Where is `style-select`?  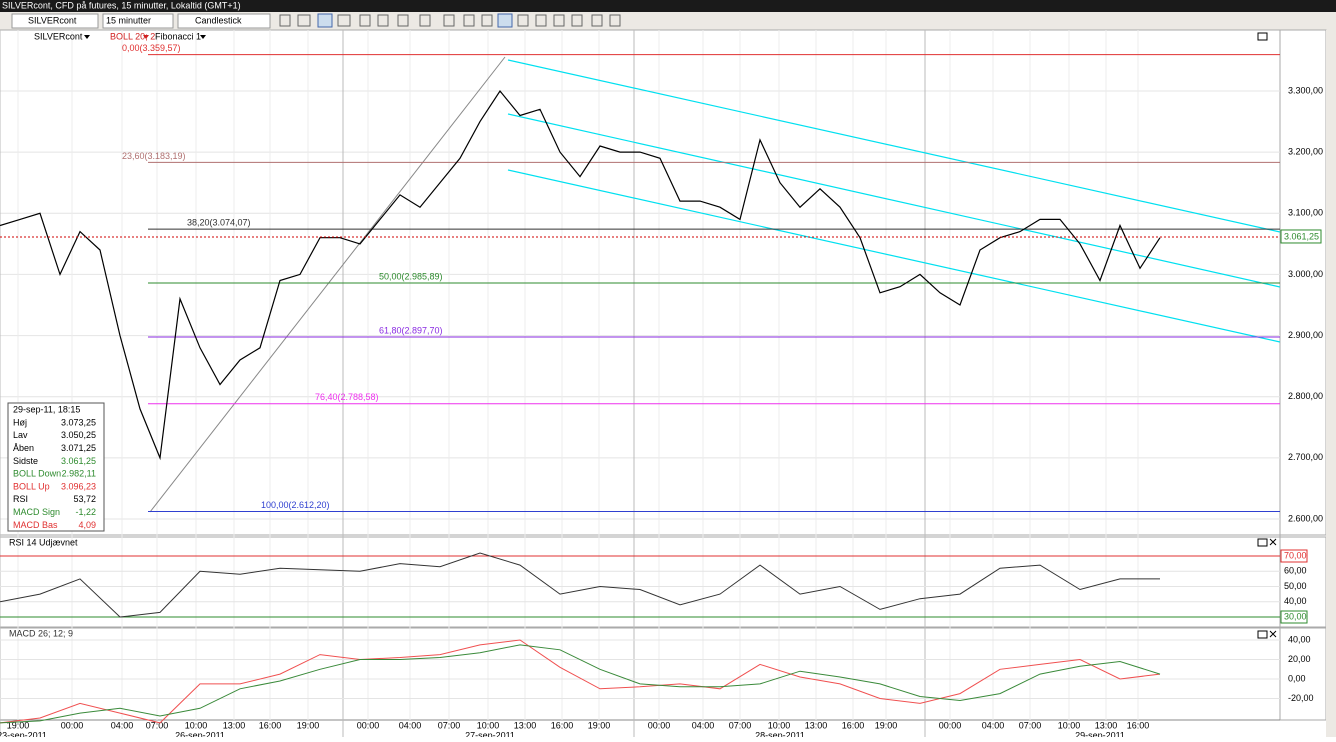
style-select is located at coordinates (224, 21).